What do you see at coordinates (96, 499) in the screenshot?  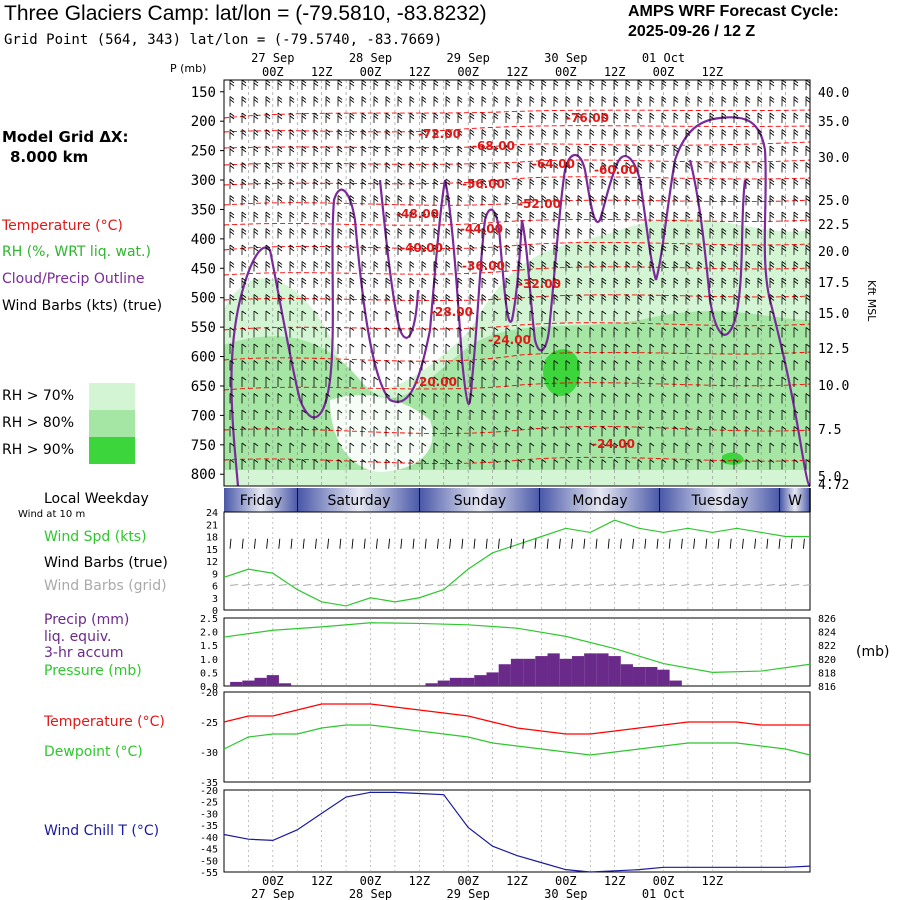 I see `local-weekday-label: Local Weekday` at bounding box center [96, 499].